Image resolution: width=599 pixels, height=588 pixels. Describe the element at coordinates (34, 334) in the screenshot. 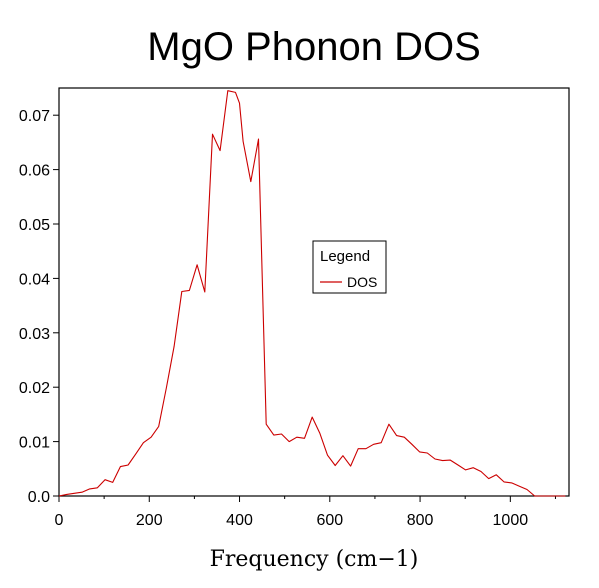

I see `y-tick-label: 0.03` at that location.